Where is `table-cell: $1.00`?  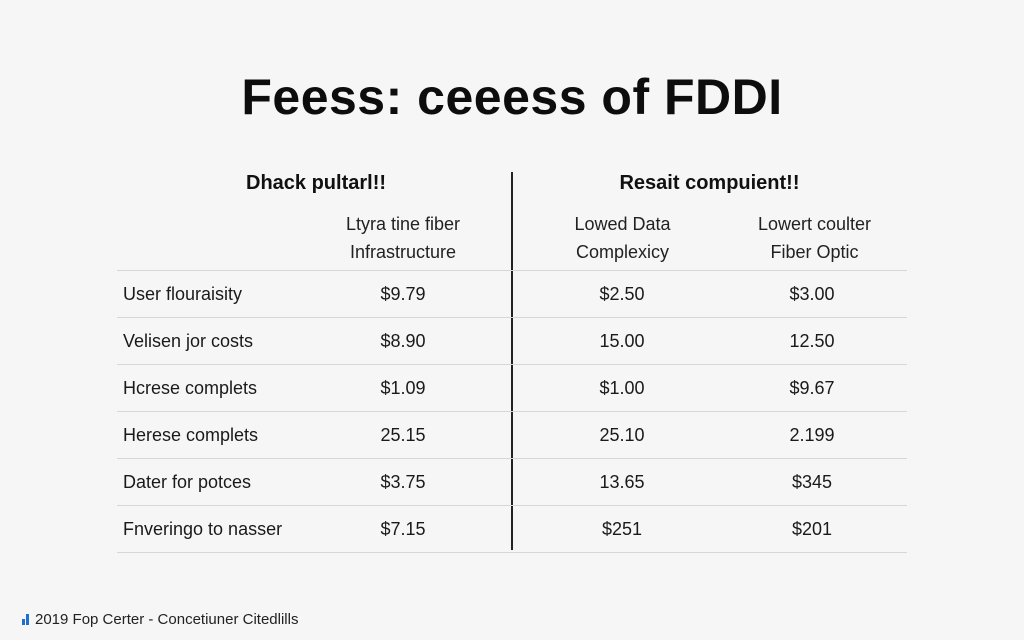
table-cell: $1.00 is located at coordinates (622, 388).